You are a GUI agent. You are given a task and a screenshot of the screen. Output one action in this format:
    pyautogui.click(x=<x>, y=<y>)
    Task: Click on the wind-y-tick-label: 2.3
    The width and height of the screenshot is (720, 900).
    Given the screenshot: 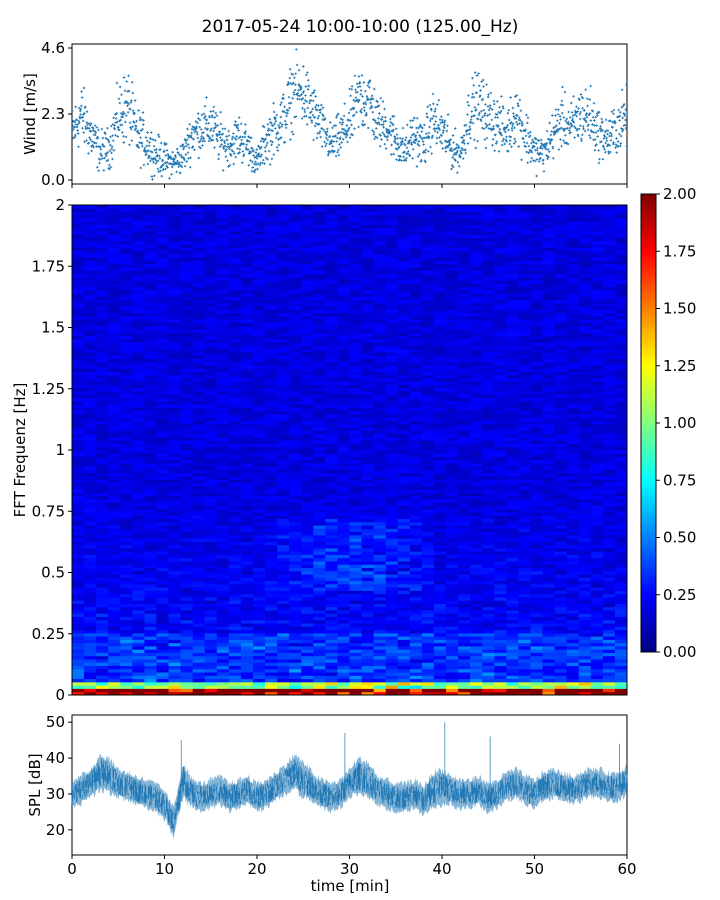 What is the action you would take?
    pyautogui.click(x=53, y=114)
    